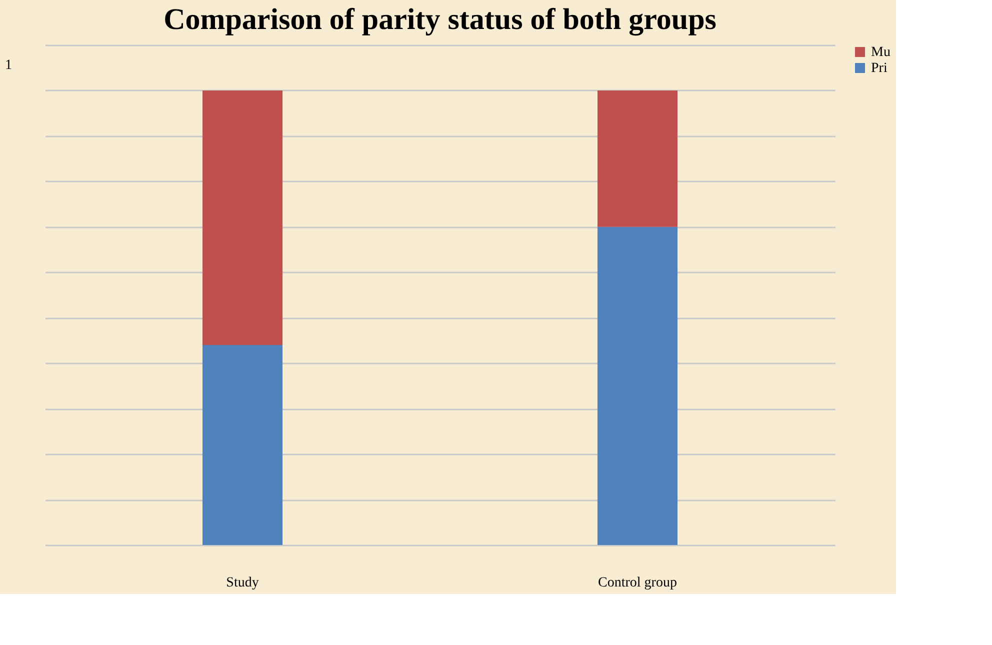  Describe the element at coordinates (8, 65) in the screenshot. I see `text: 1` at that location.